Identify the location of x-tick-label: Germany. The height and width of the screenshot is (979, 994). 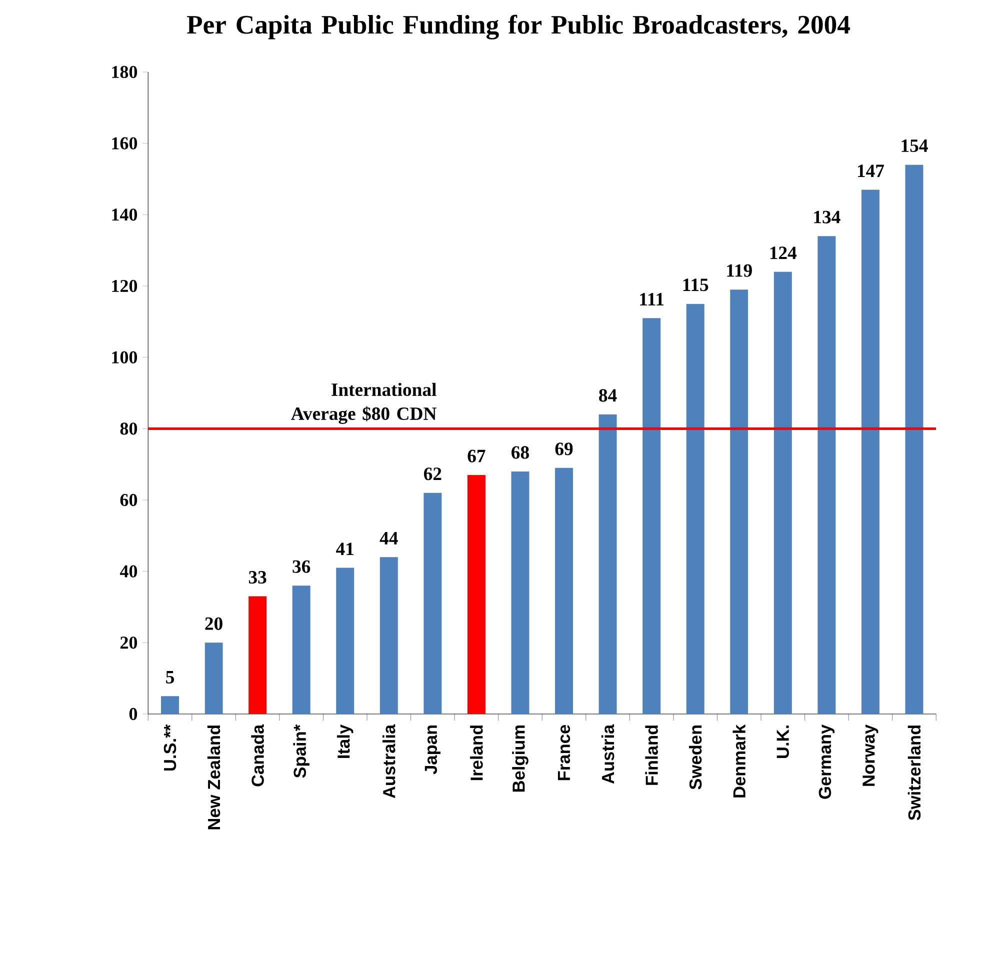
(826, 761).